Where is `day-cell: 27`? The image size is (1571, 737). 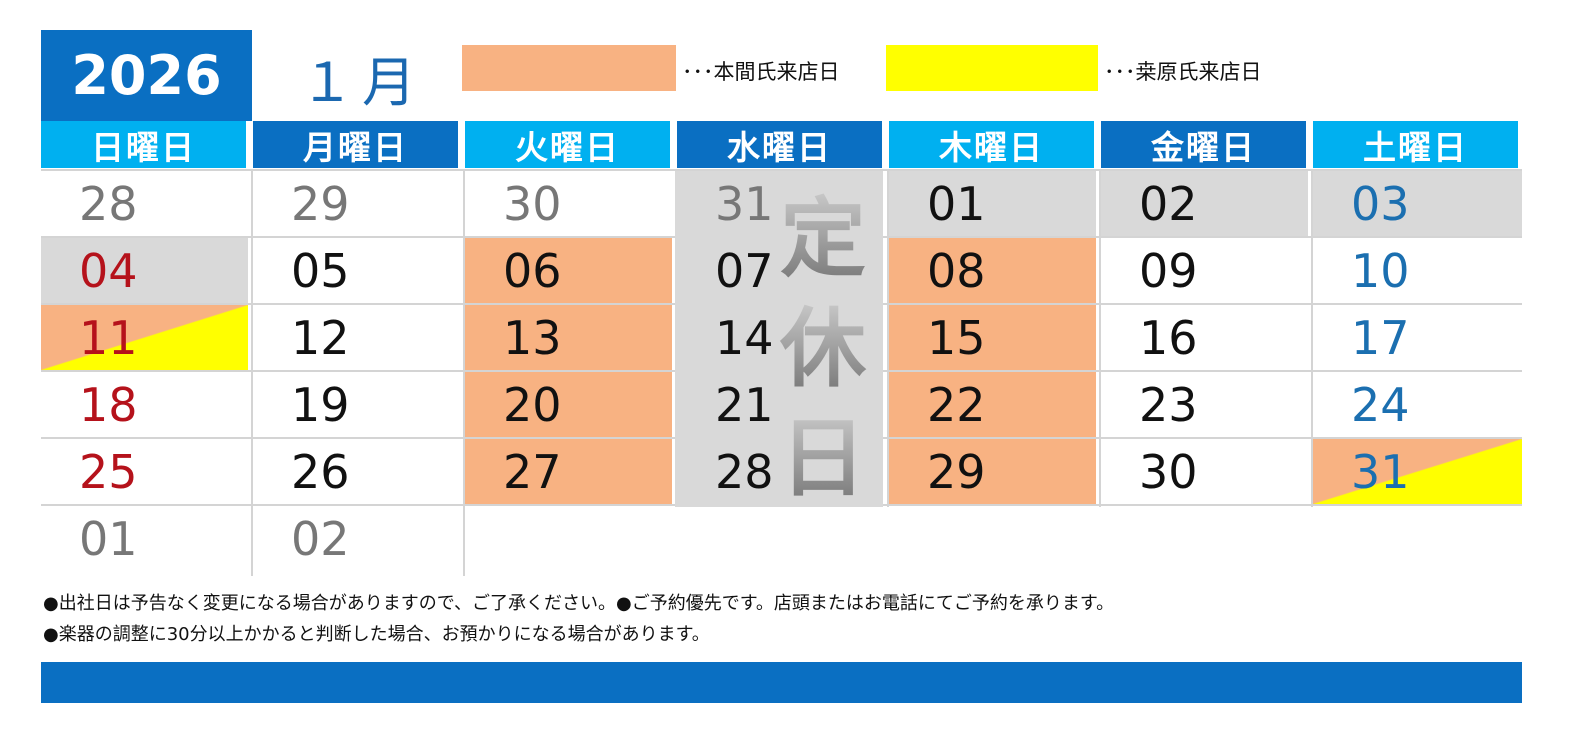
day-cell: 27 is located at coordinates (568, 471).